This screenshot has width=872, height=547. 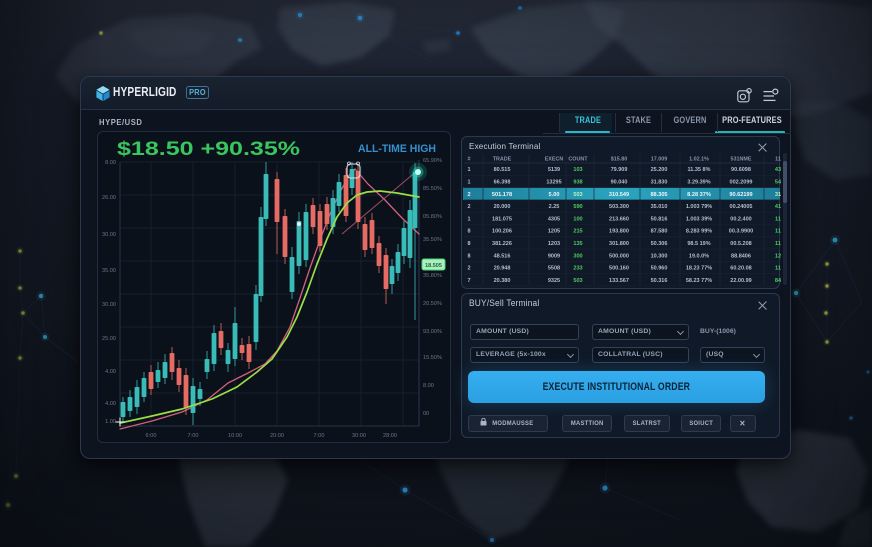 I want to click on svg-text: 2.25, so click(x=554, y=207).